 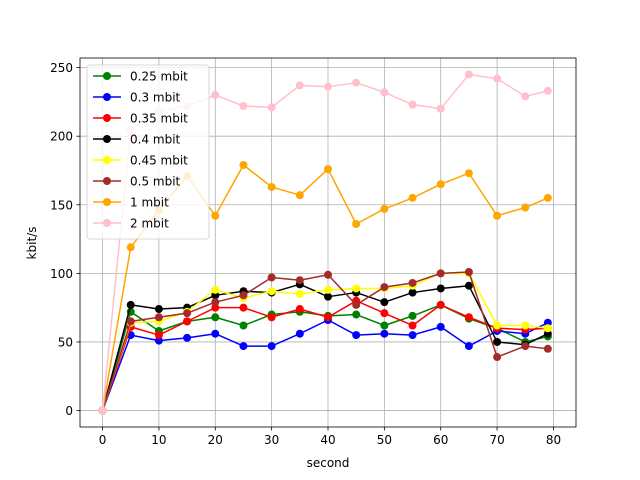 What do you see at coordinates (131, 224) in the screenshot?
I see `legend-item: 2 mbit` at bounding box center [131, 224].